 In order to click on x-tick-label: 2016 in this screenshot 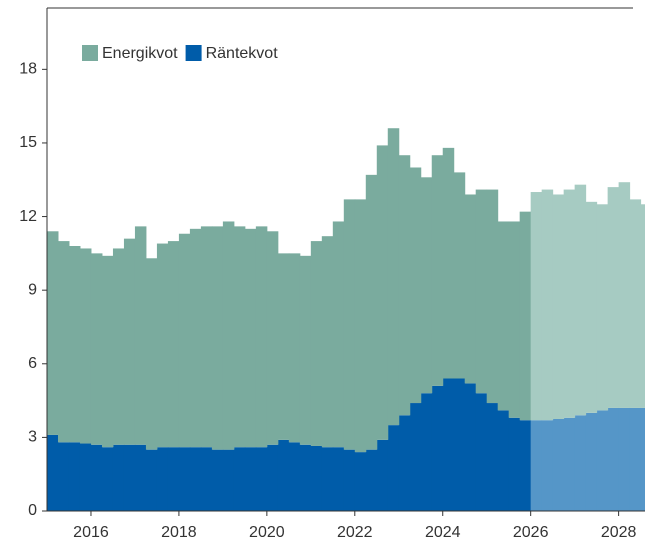, I will do `click(91, 532)`.